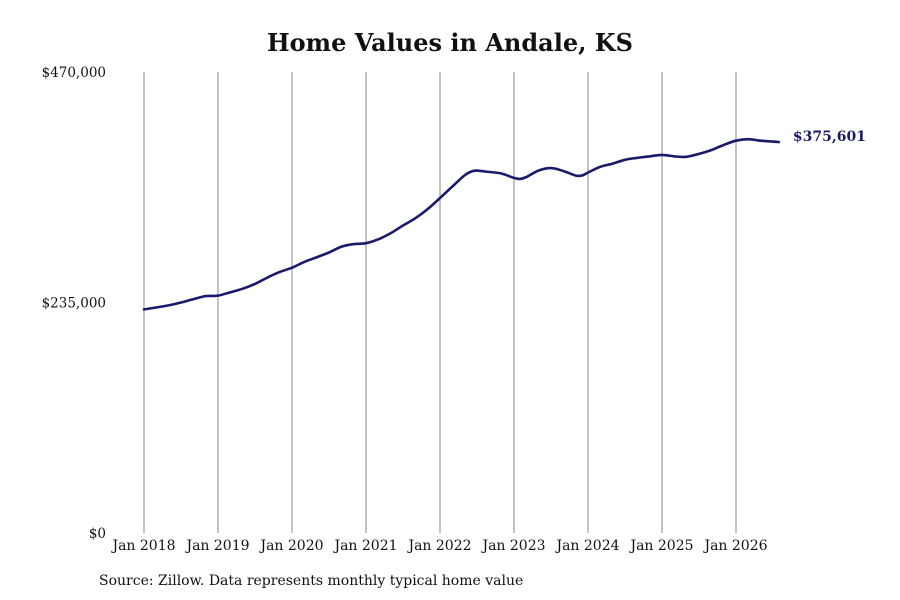 The width and height of the screenshot is (900, 600). Describe the element at coordinates (512, 546) in the screenshot. I see `x-tick-label: Jan 2023` at that location.